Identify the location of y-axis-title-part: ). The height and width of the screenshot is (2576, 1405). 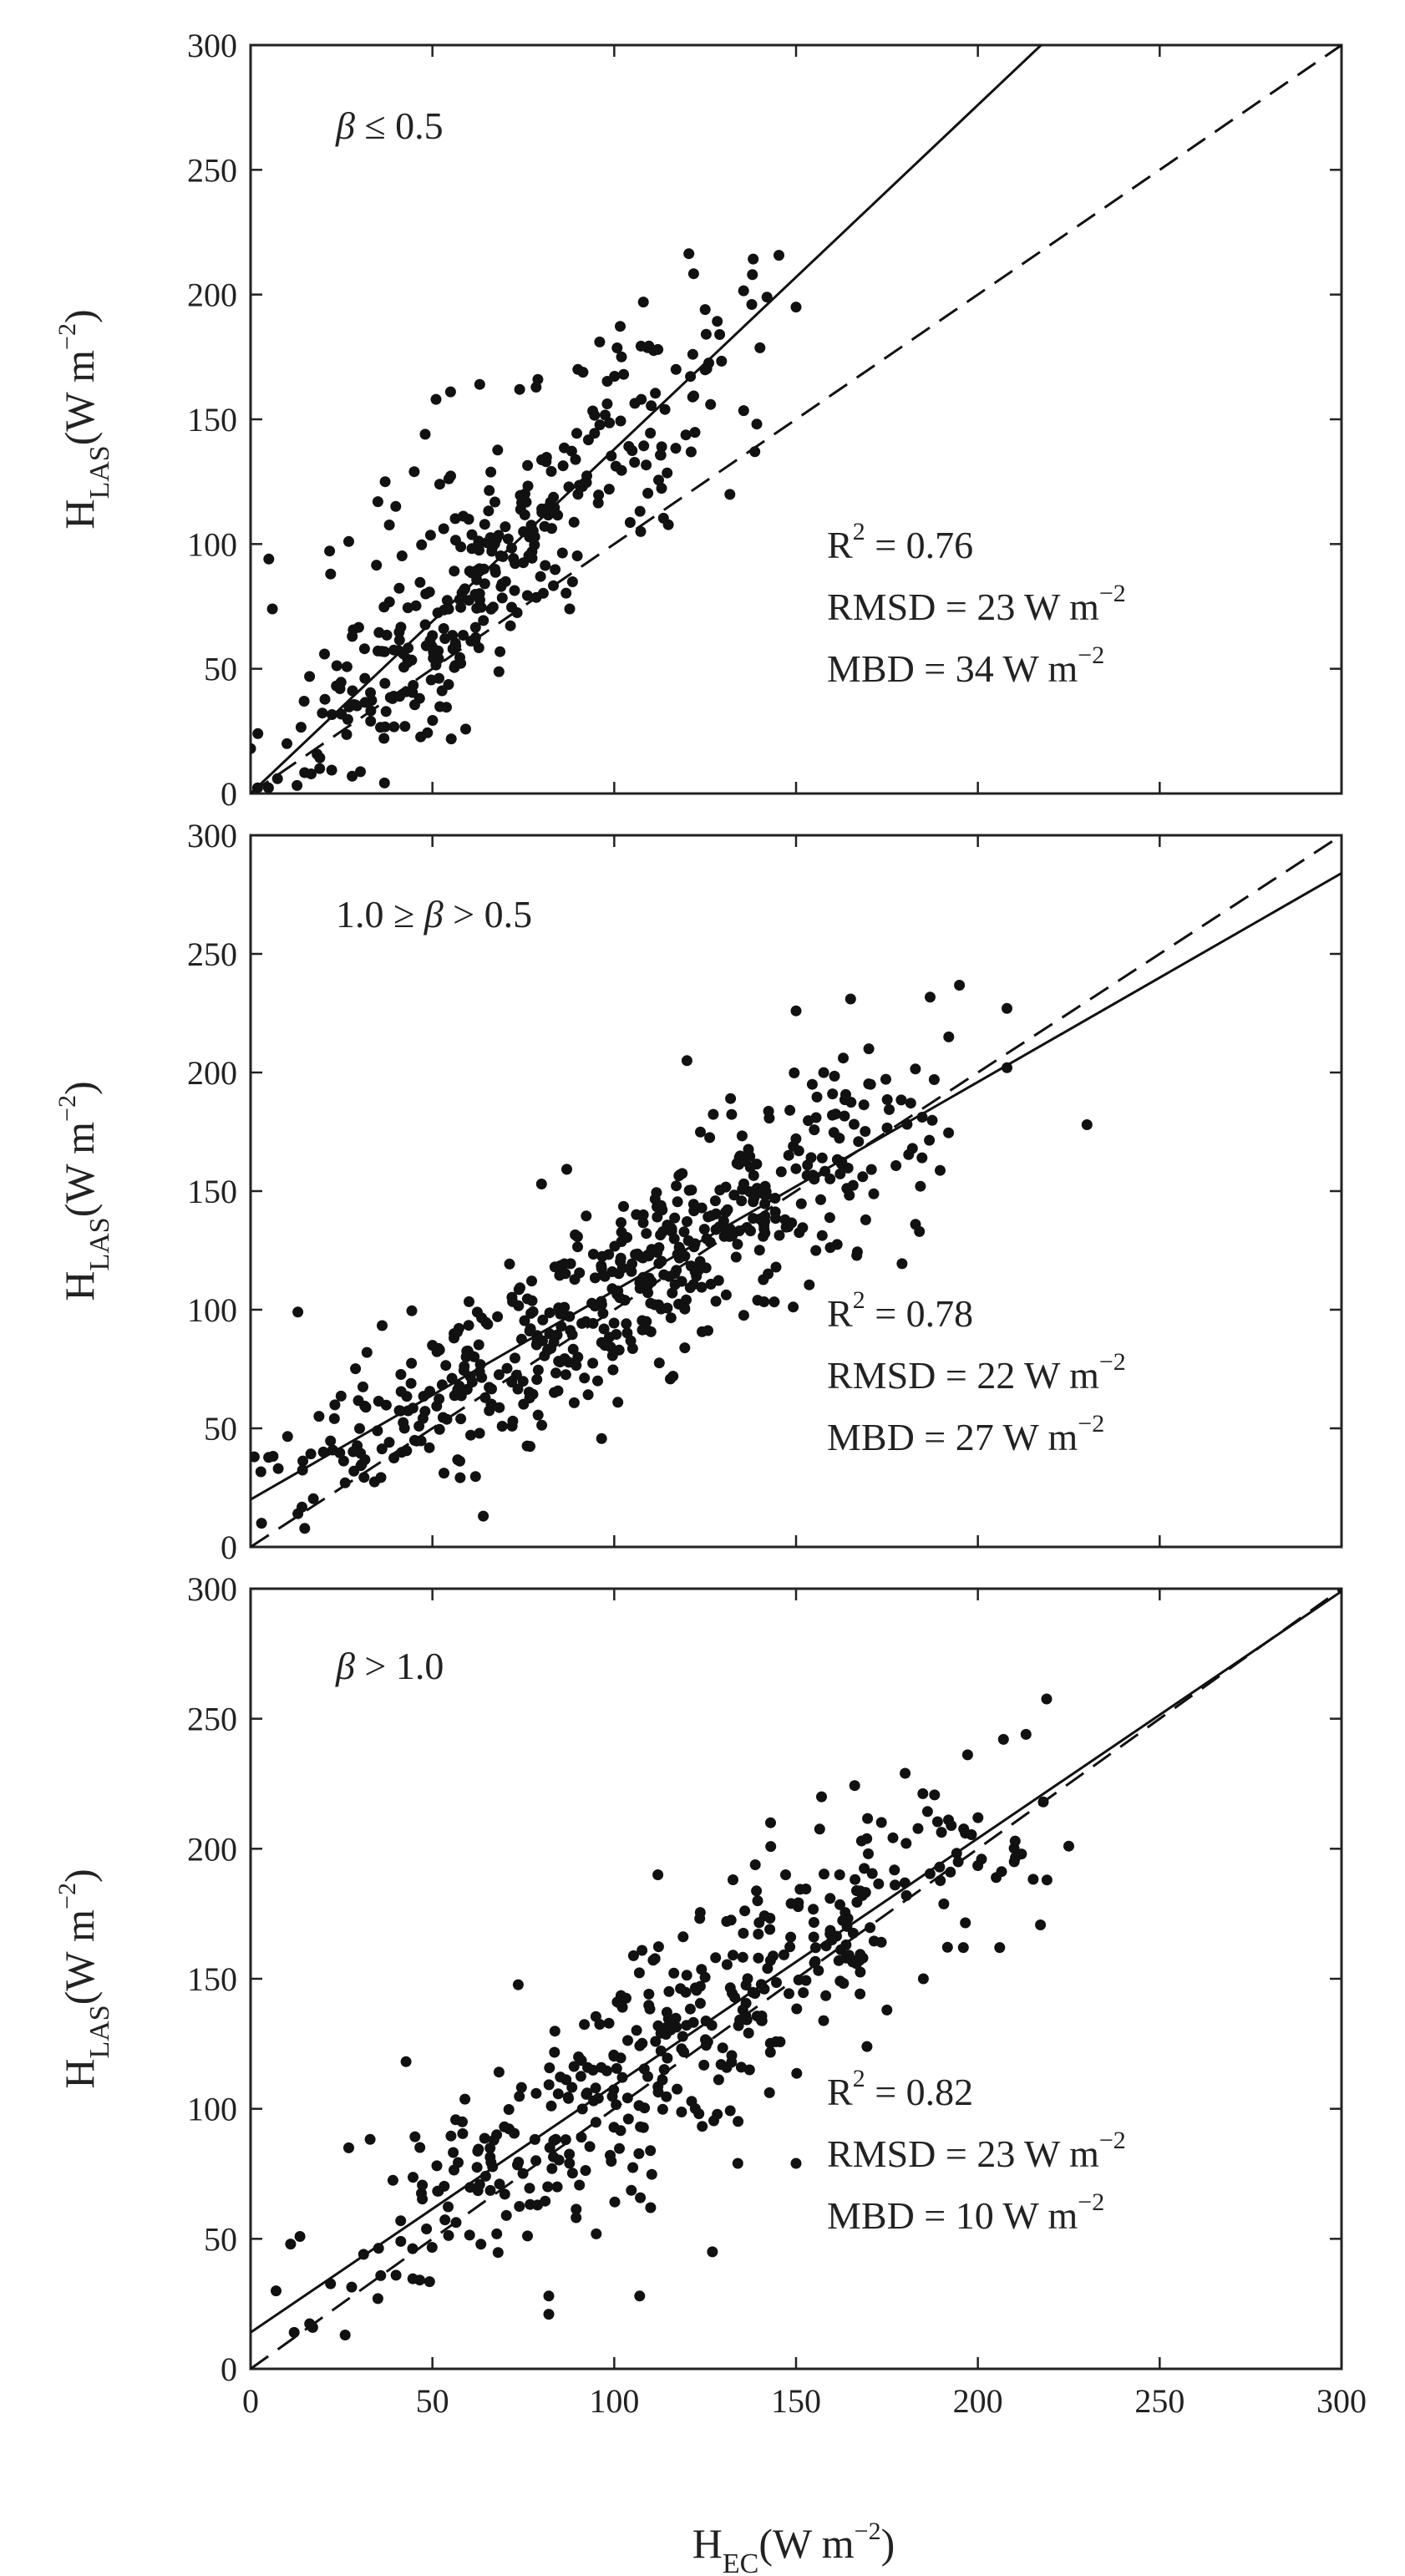
(79, 1876).